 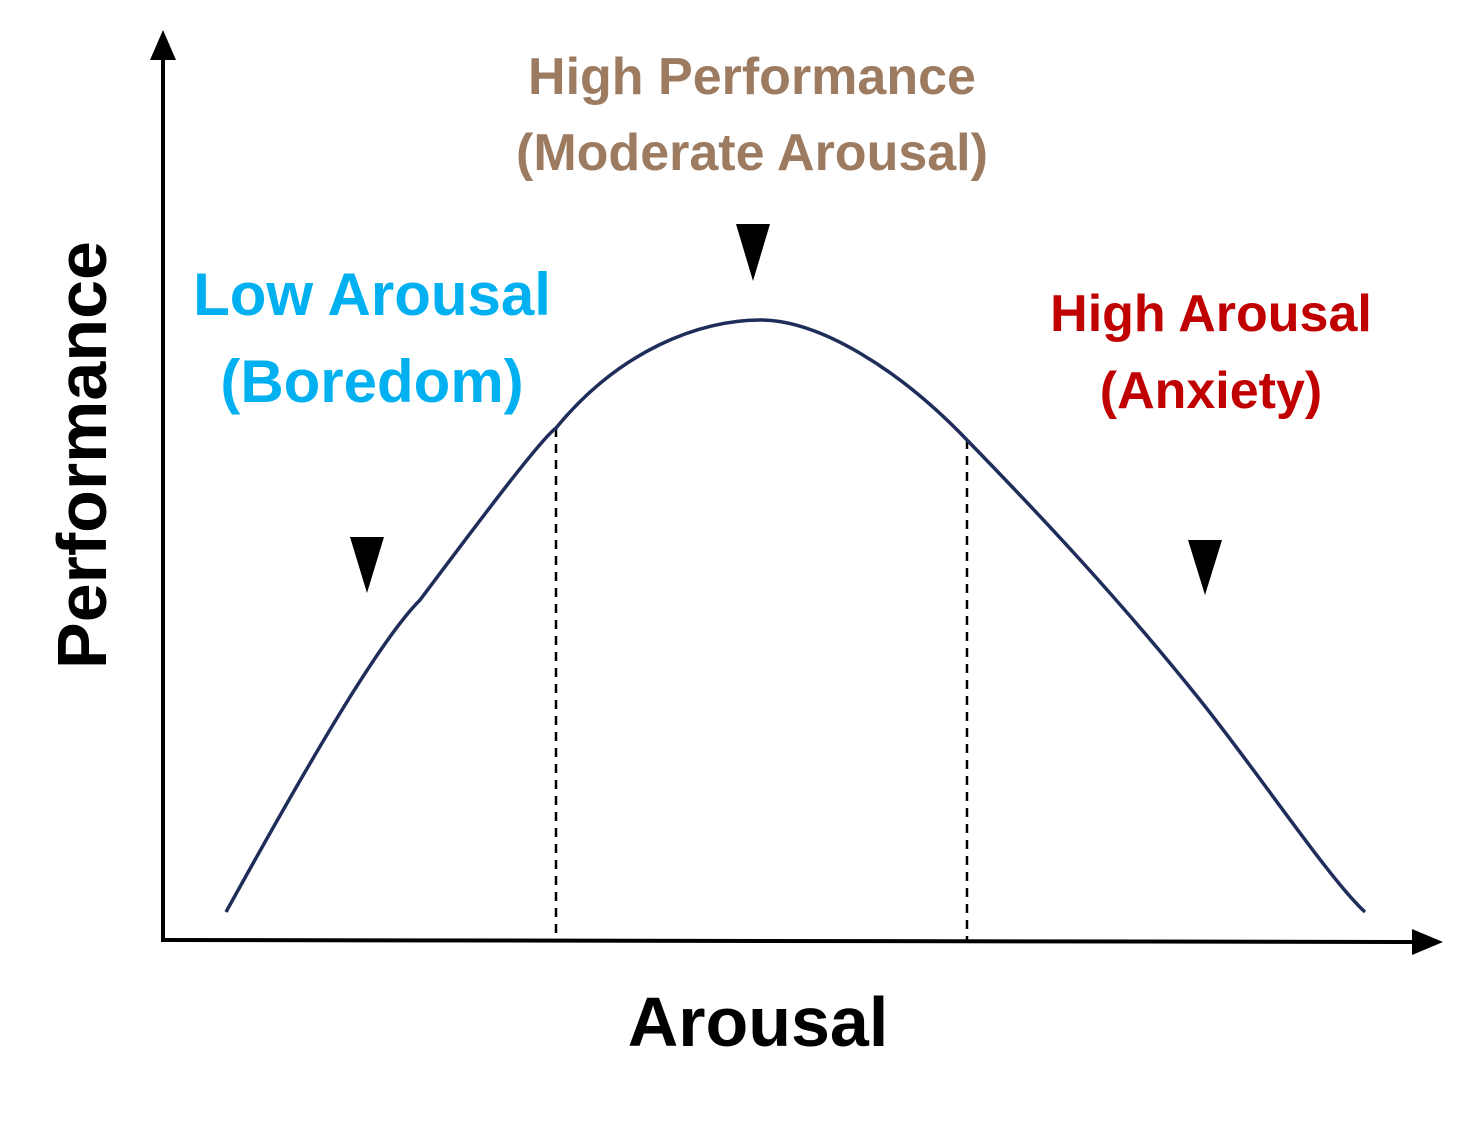 I want to click on y-axis-label: Performance, so click(x=82, y=455).